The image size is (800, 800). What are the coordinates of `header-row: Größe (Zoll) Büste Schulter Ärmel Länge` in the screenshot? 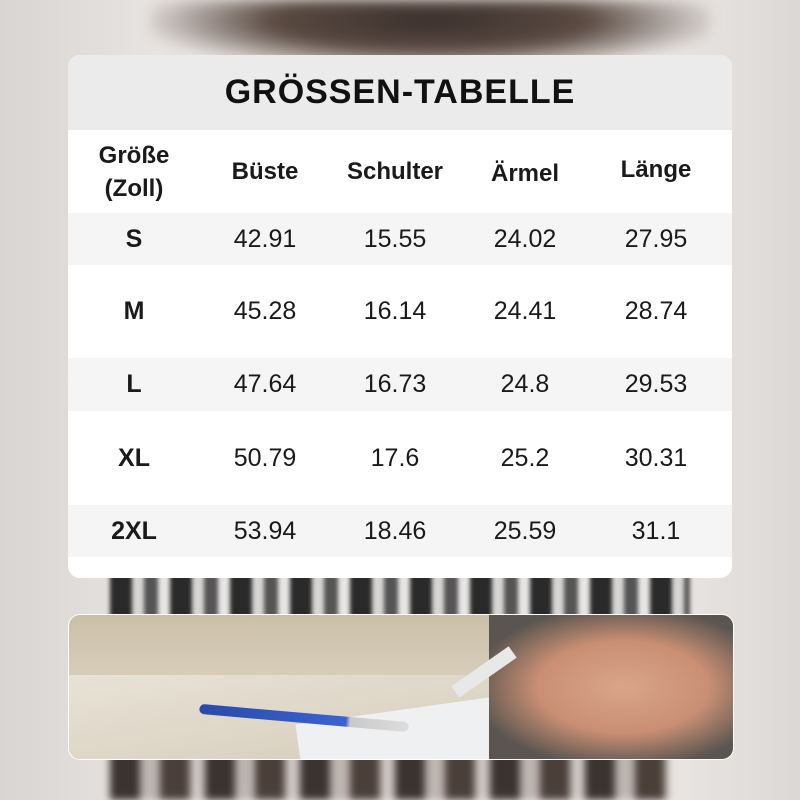 It's located at (400, 171).